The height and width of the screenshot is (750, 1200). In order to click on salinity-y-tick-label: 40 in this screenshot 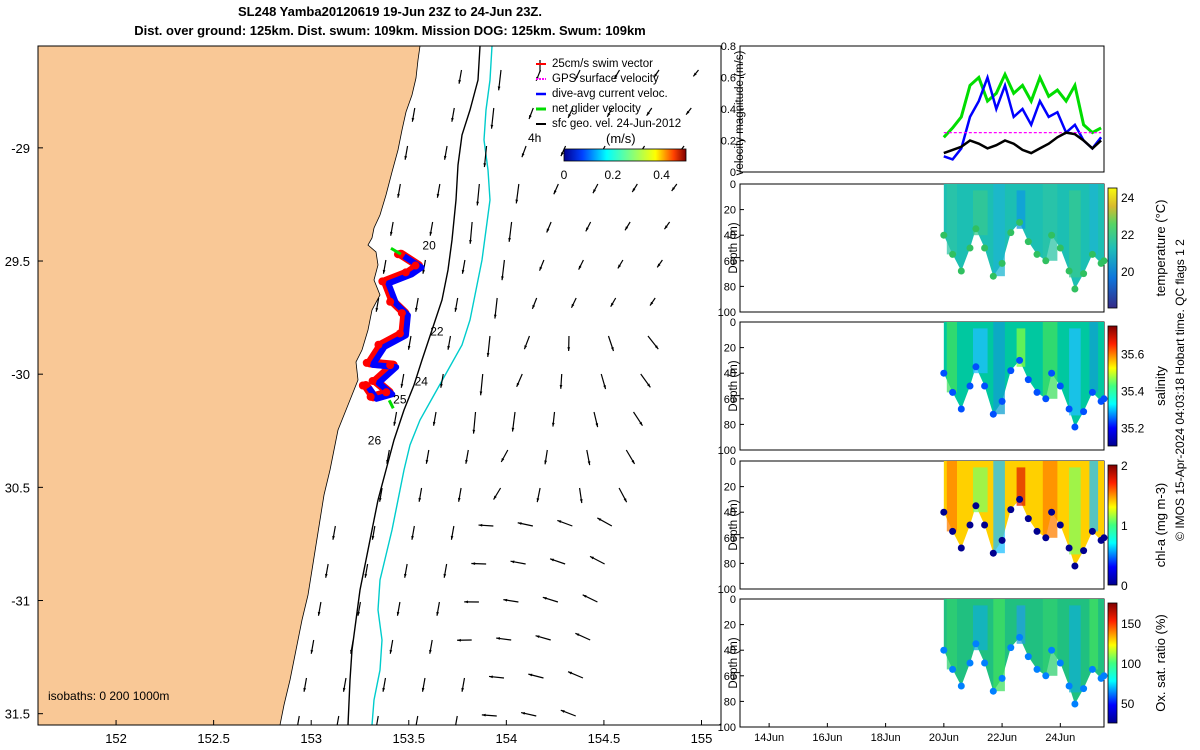, I will do `click(730, 374)`.